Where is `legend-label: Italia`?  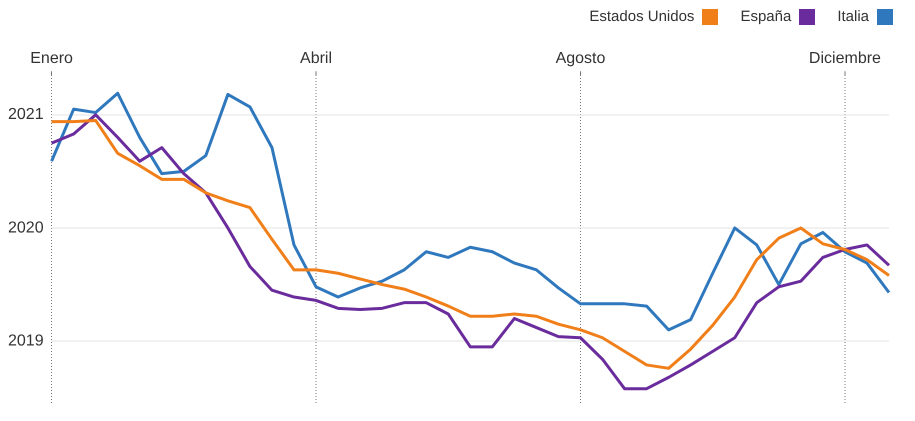
legend-label: Italia is located at coordinates (853, 16).